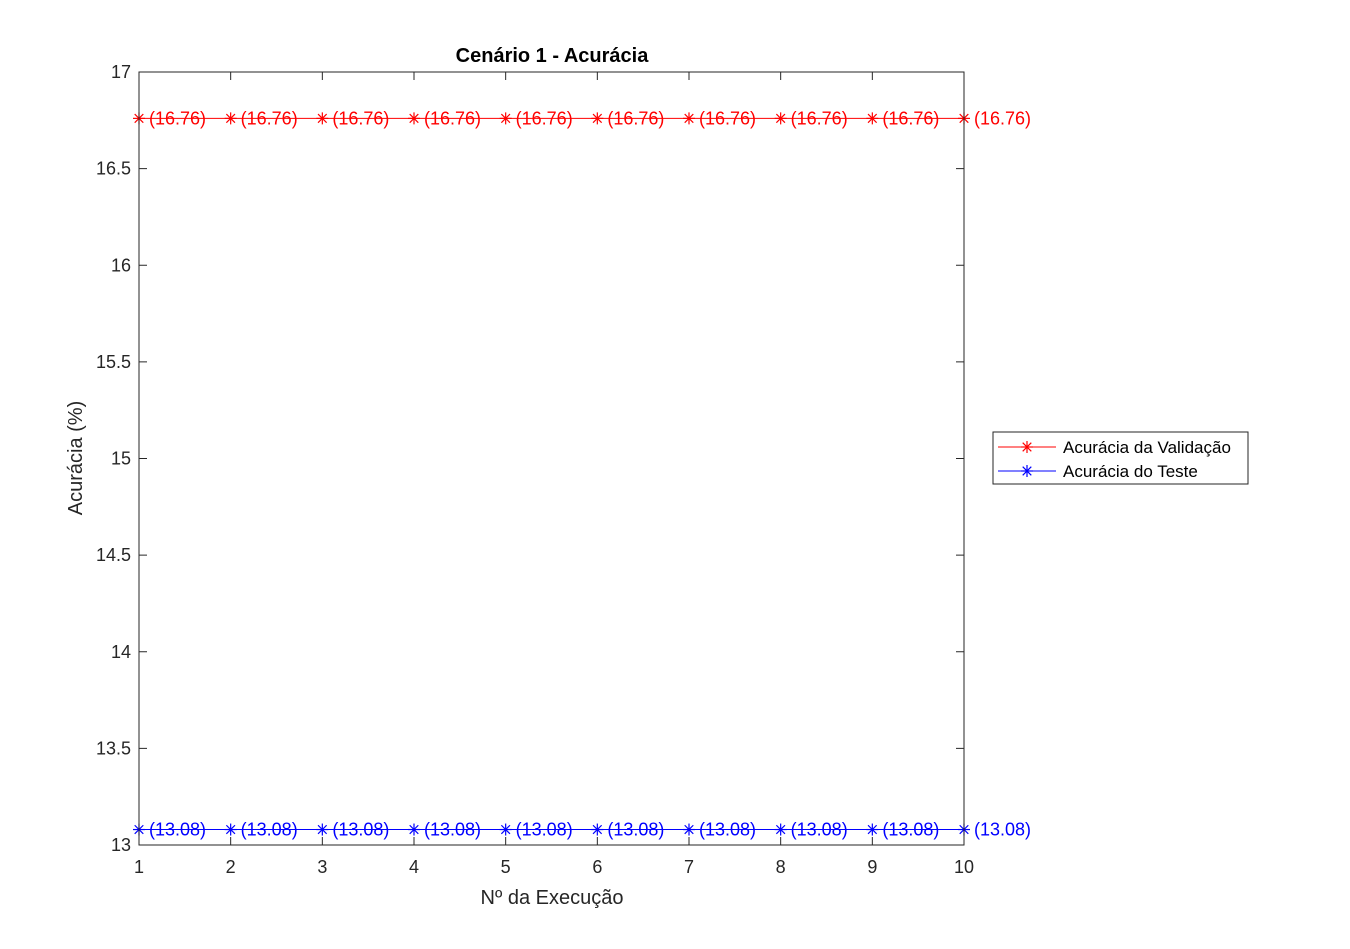  What do you see at coordinates (689, 867) in the screenshot?
I see `x-tick-label: 7` at bounding box center [689, 867].